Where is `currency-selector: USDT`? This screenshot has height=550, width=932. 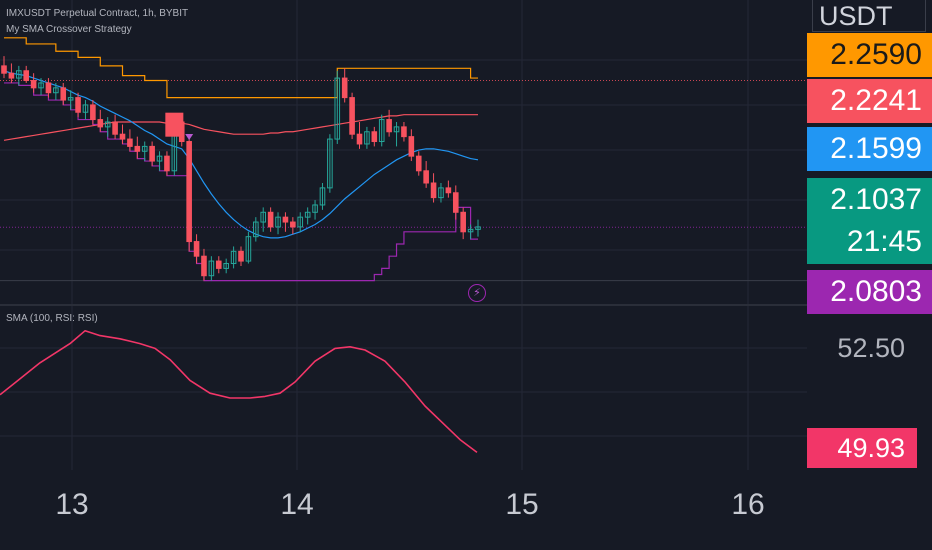
currency-selector: USDT is located at coordinates (869, 16).